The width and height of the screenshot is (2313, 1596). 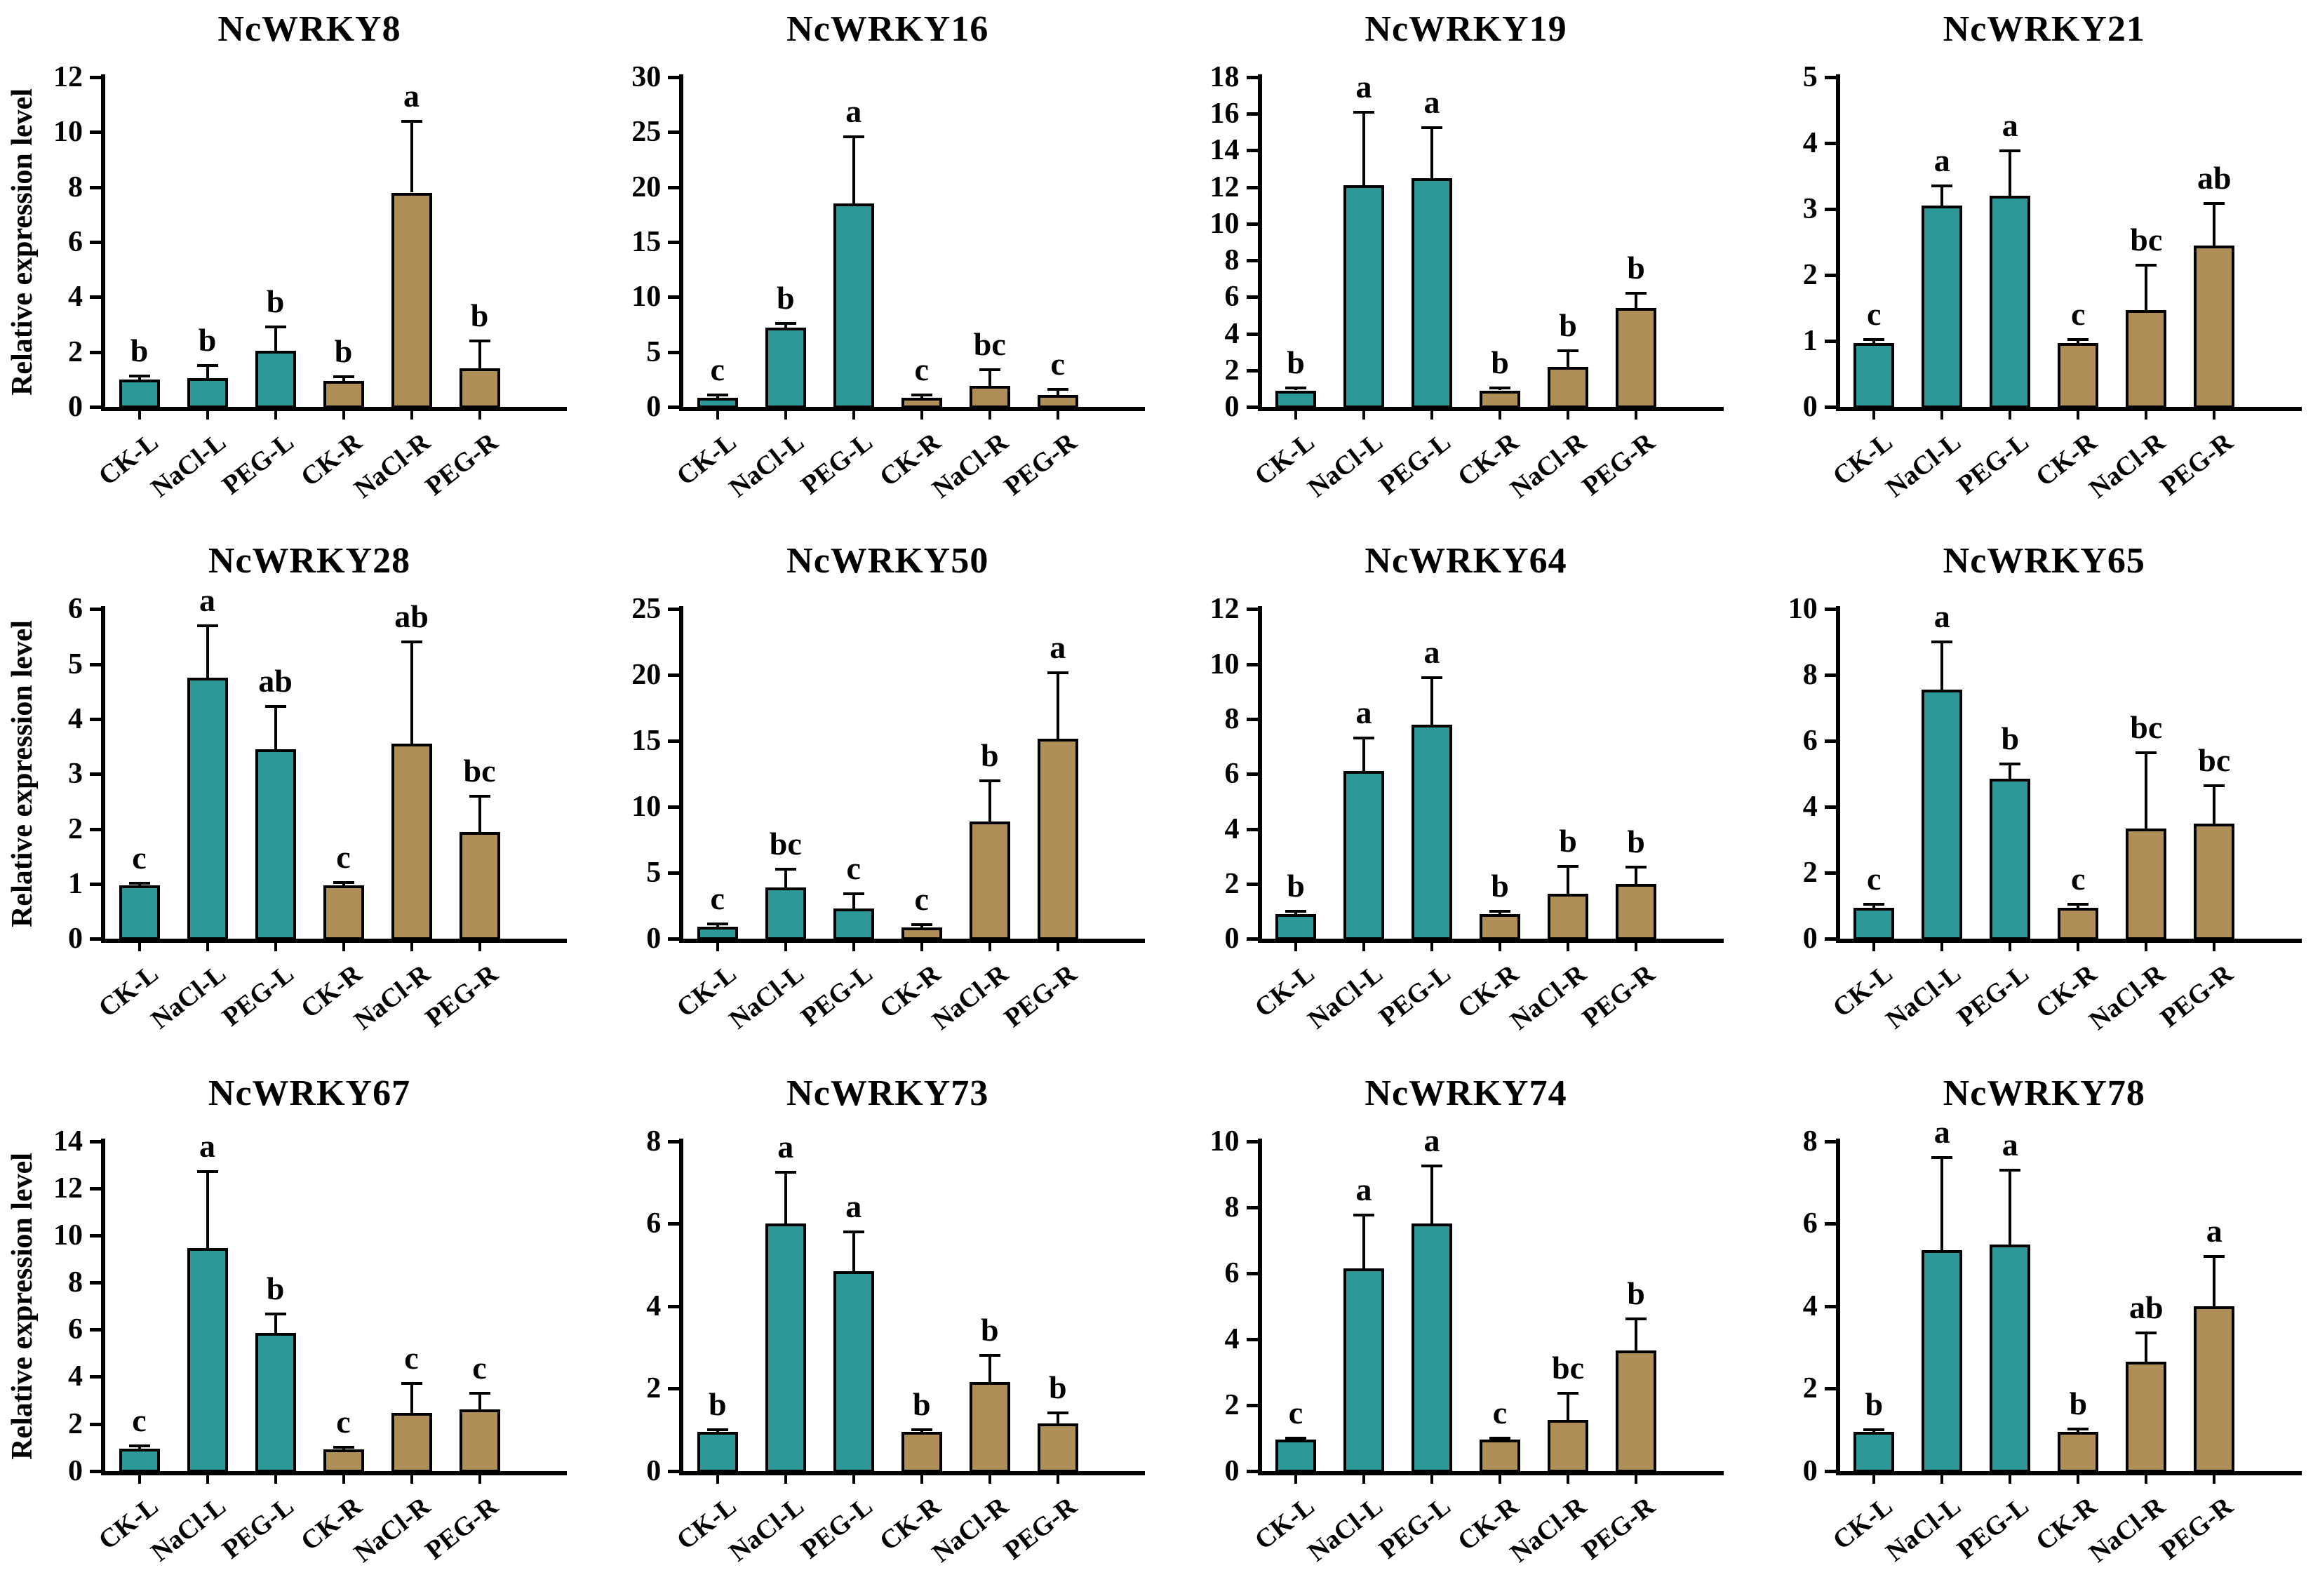 What do you see at coordinates (1224, 664) in the screenshot?
I see `y-tick-label: 10` at bounding box center [1224, 664].